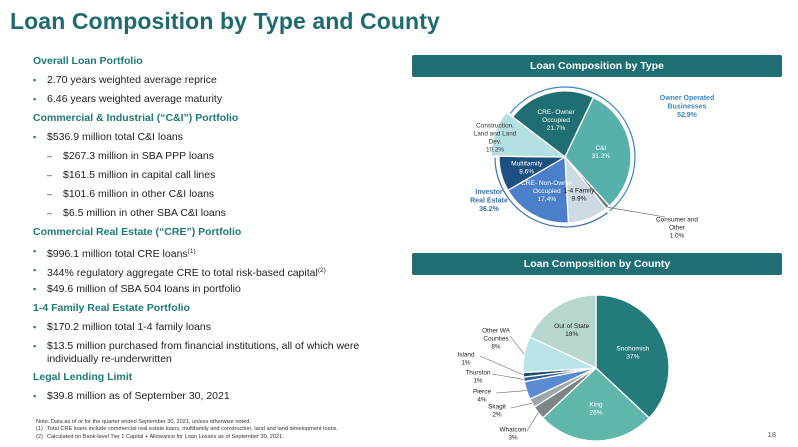 This screenshot has width=798, height=447. What do you see at coordinates (218, 80) in the screenshot?
I see `bullet-reprice: ▪ 2.70 years weighted average reprice` at bounding box center [218, 80].